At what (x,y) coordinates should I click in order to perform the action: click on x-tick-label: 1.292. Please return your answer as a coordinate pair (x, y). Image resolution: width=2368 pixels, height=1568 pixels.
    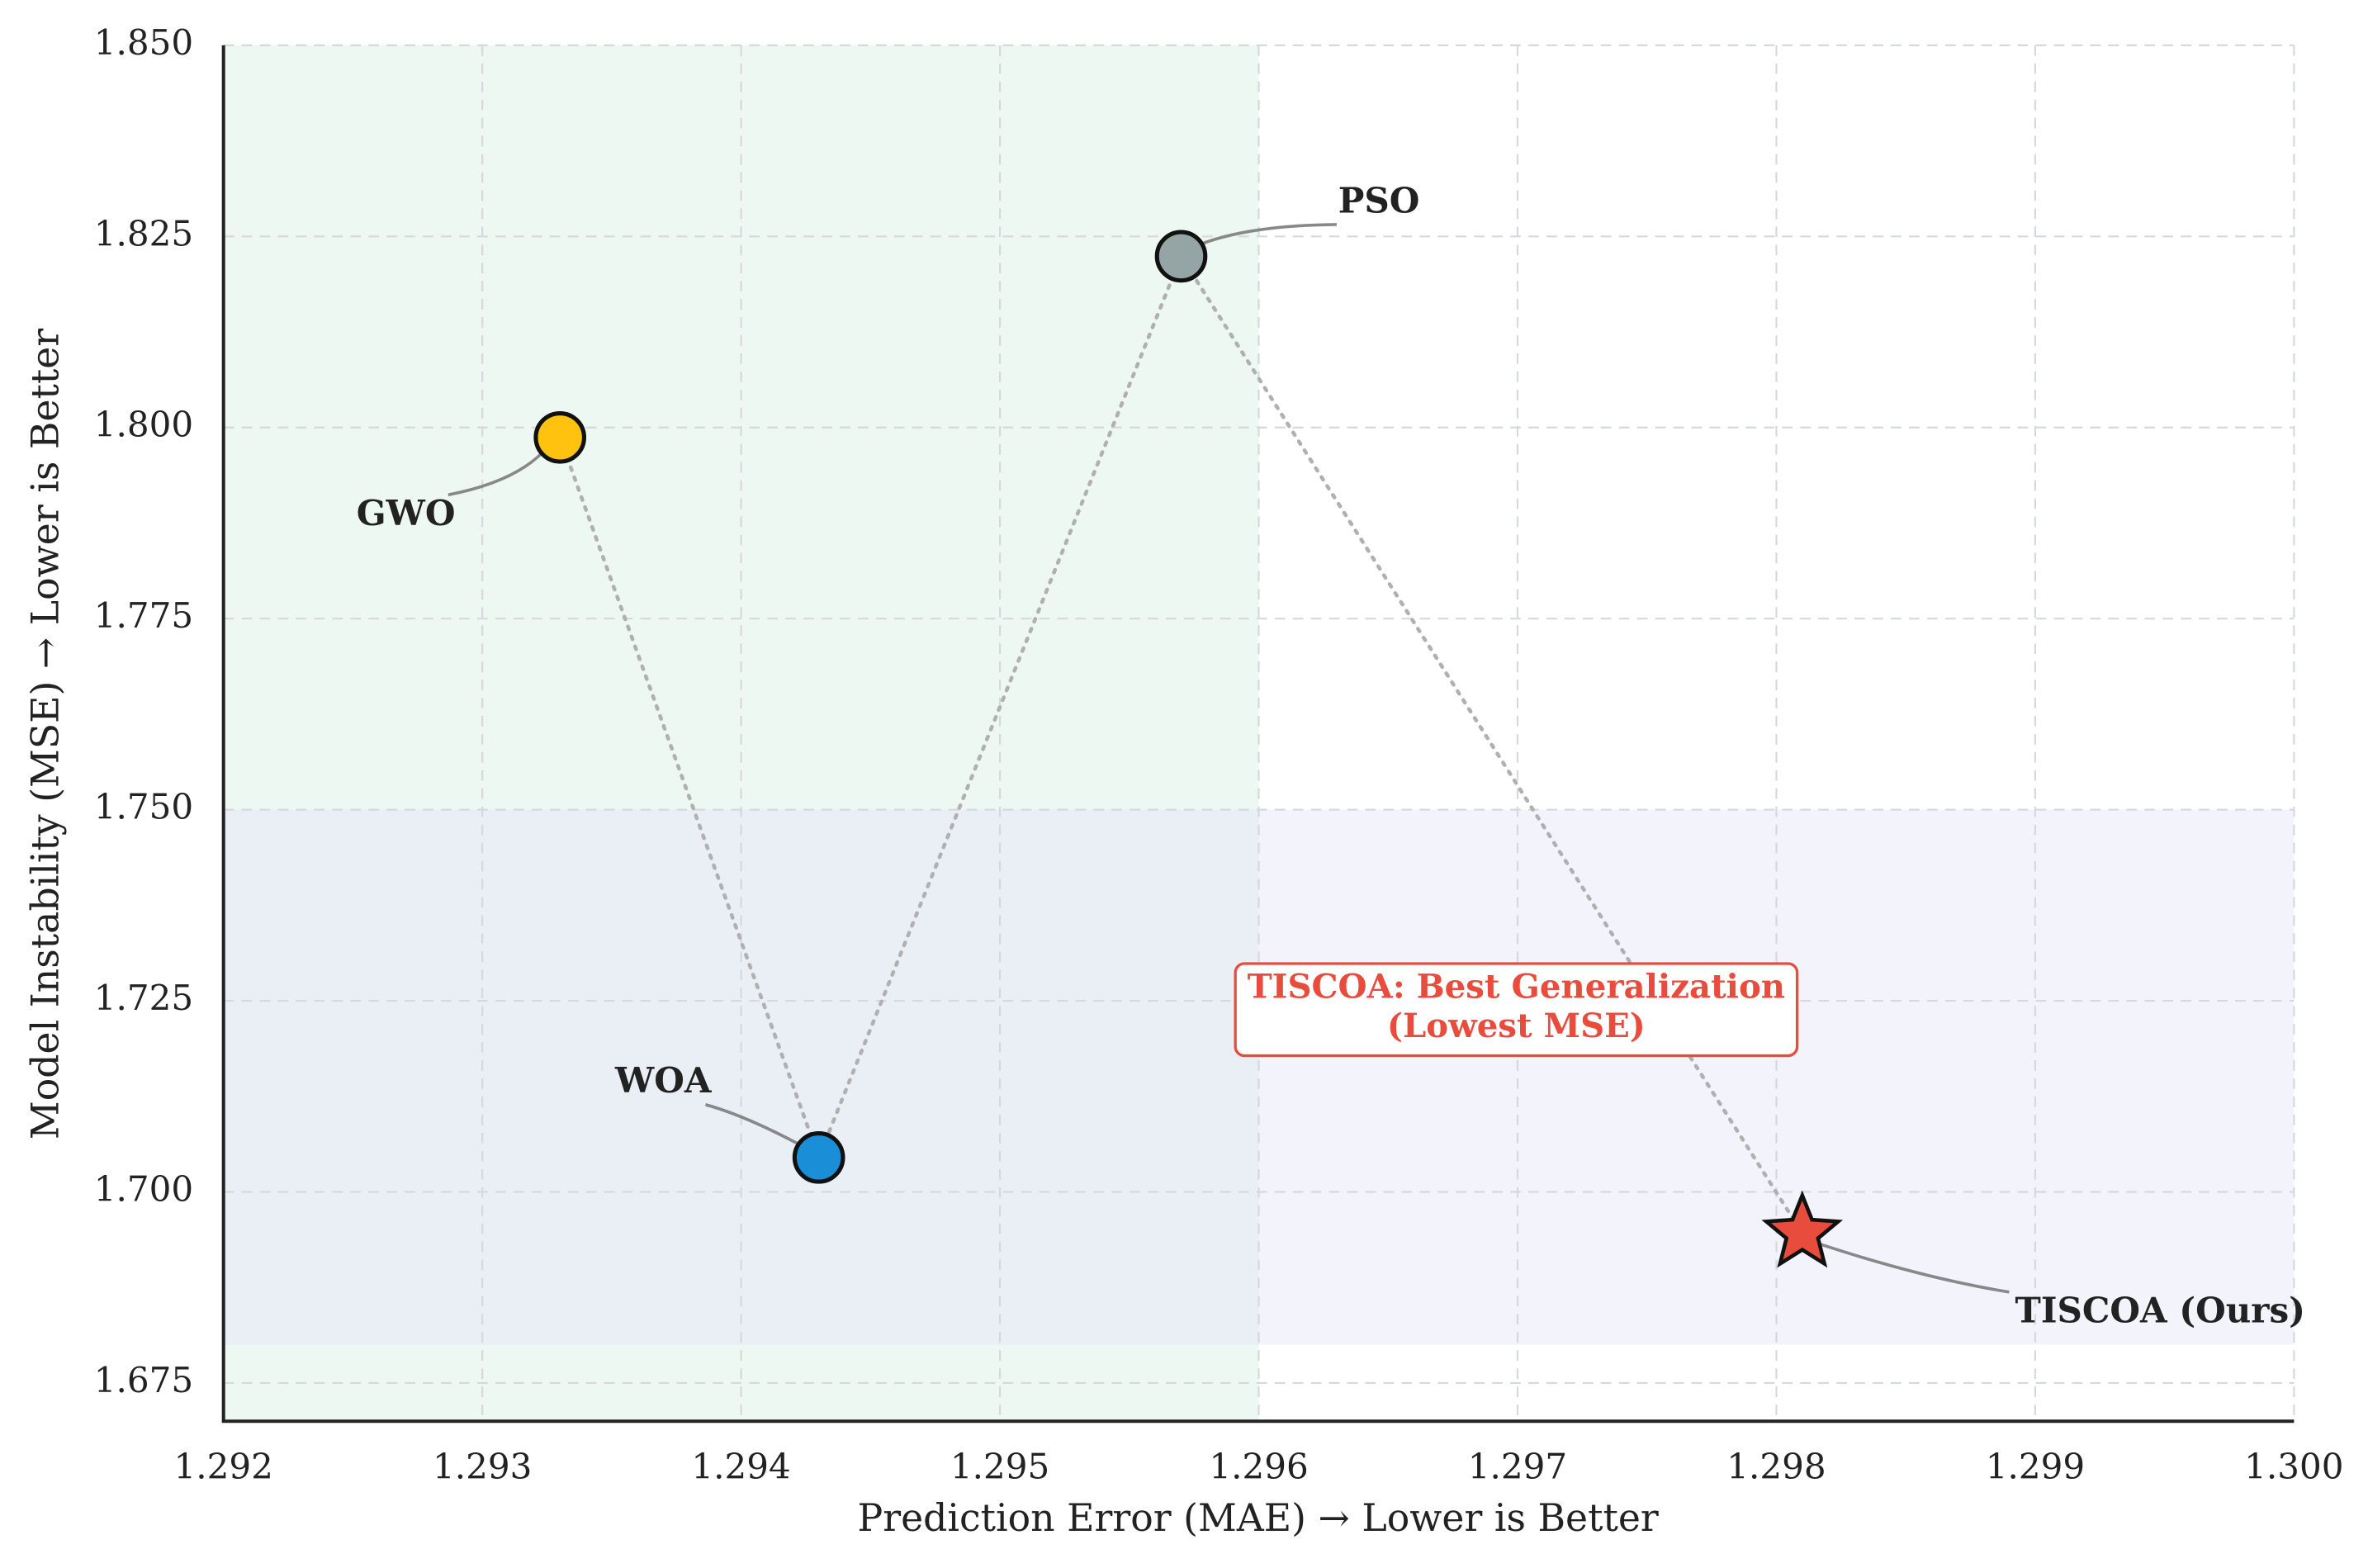
    Looking at the image, I should click on (223, 1467).